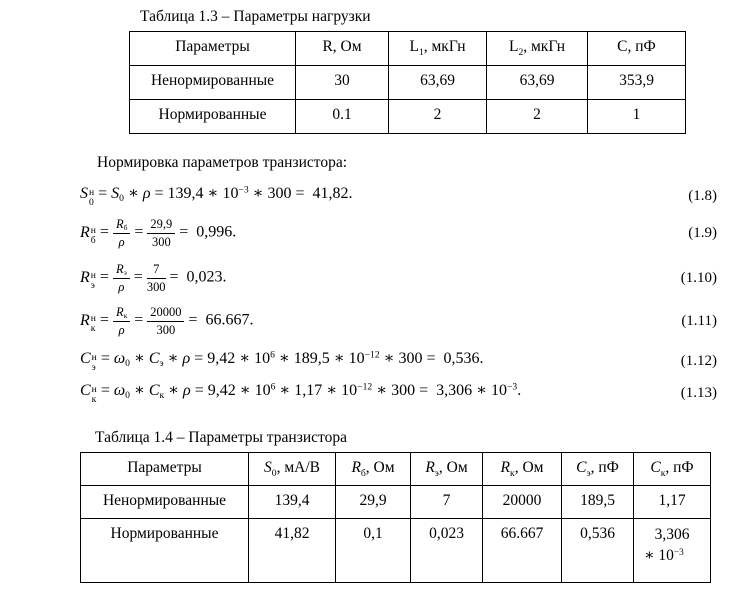 Image resolution: width=753 pixels, height=615 pixels. I want to click on table-cell: 353,9, so click(636, 82).